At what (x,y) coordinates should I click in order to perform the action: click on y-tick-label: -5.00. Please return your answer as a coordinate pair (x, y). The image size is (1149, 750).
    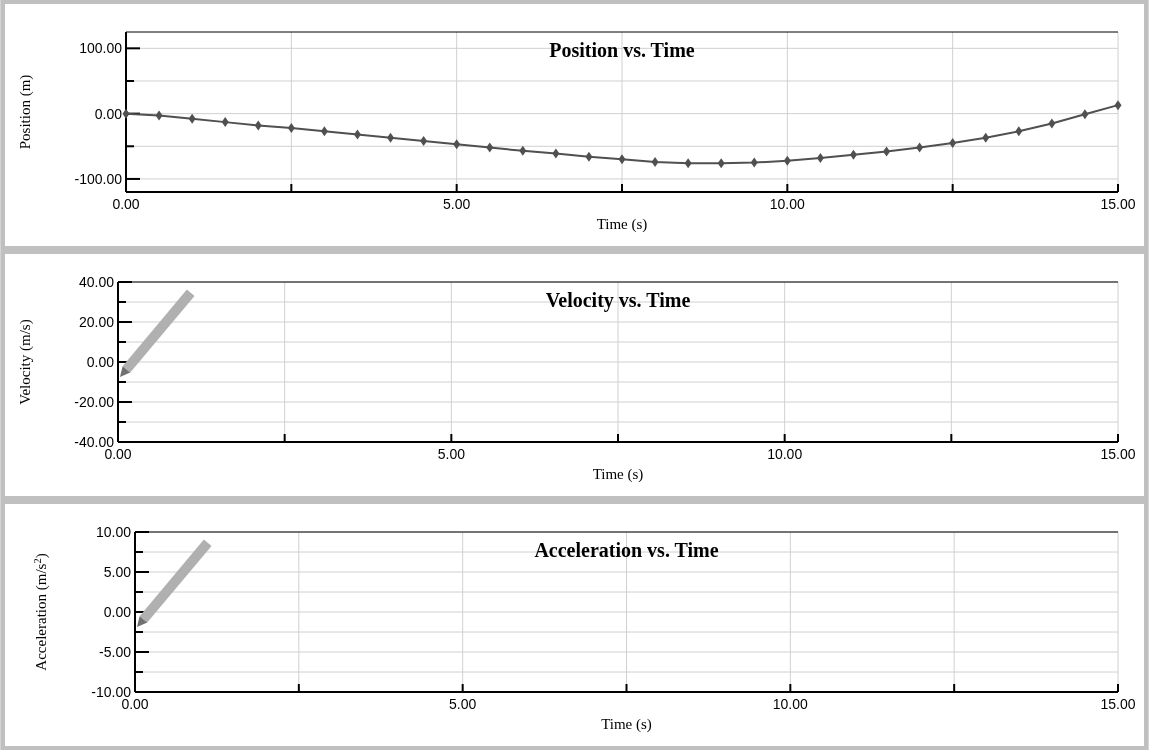
    Looking at the image, I should click on (115, 652).